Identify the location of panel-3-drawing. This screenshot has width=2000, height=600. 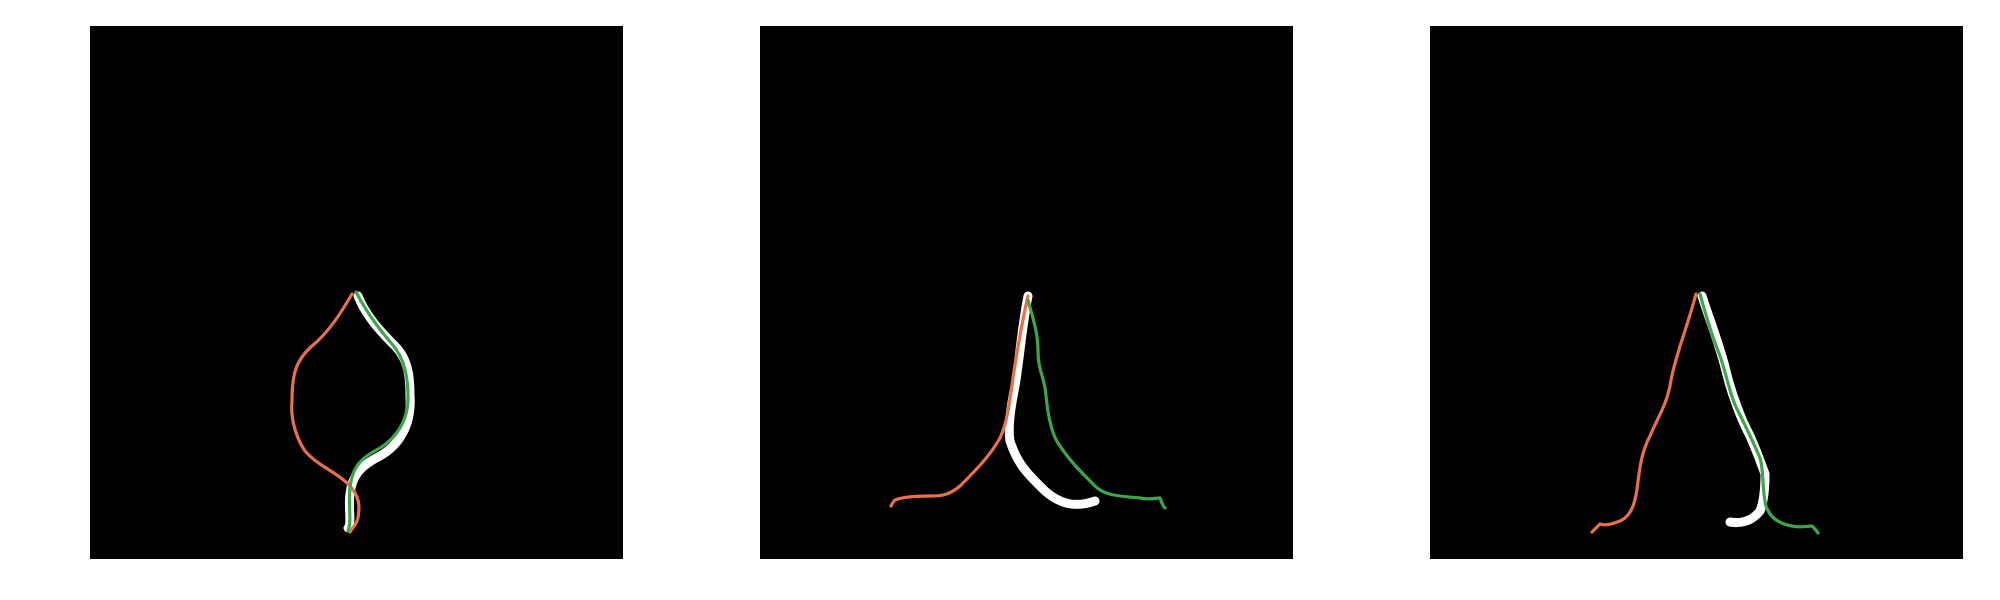
(1705, 413).